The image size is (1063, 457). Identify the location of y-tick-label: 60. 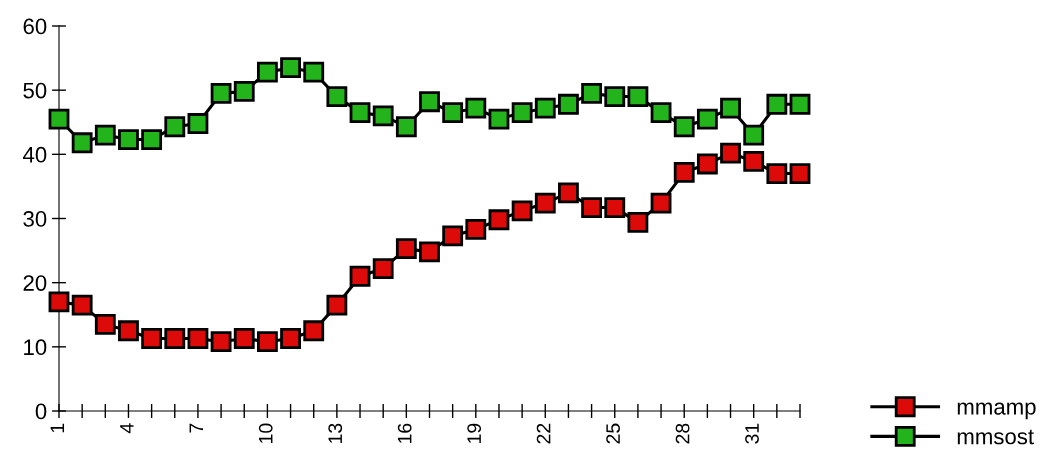
(35, 26).